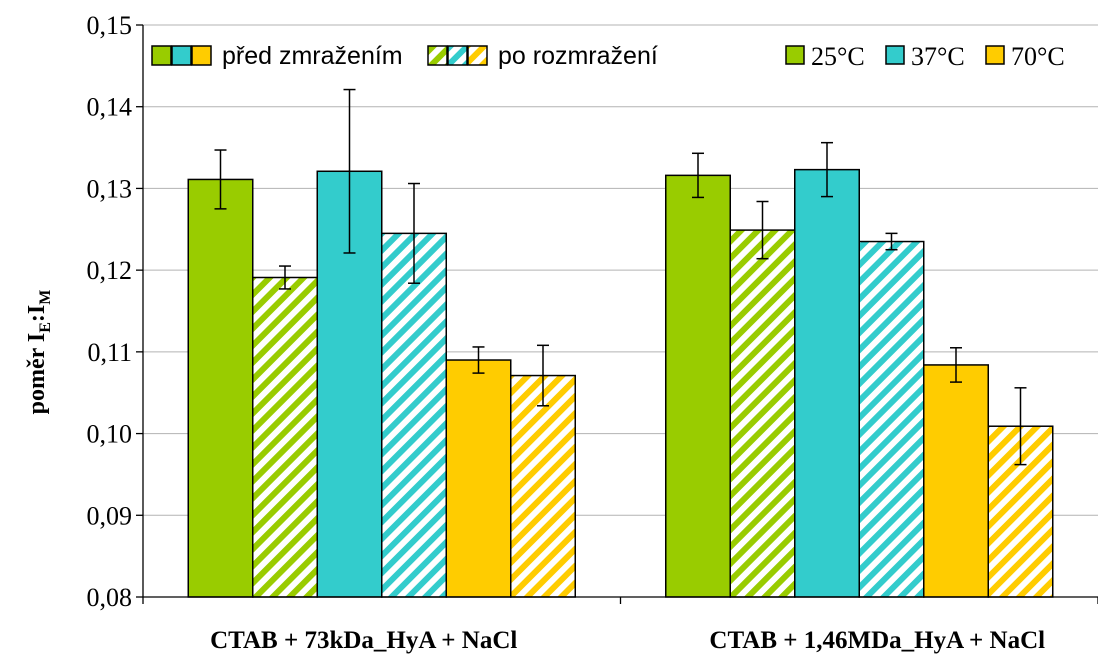 This screenshot has height=659, width=1098. I want to click on legend-item-pred-zmrazenim: před zmražením, so click(277, 56).